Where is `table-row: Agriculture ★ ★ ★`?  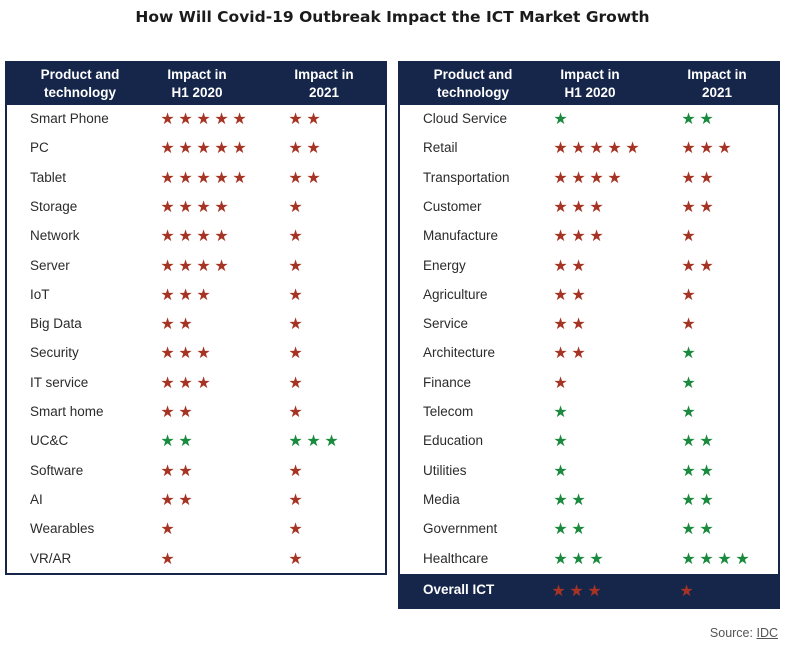 table-row: Agriculture ★ ★ ★ is located at coordinates (589, 296).